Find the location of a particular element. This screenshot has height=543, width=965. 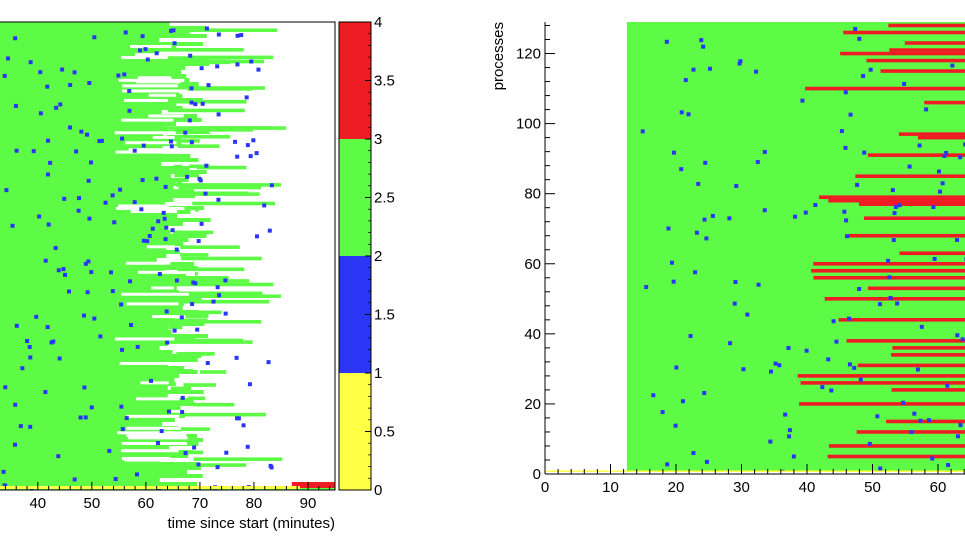

colorbar-tick-label: 3 is located at coordinates (378, 139).